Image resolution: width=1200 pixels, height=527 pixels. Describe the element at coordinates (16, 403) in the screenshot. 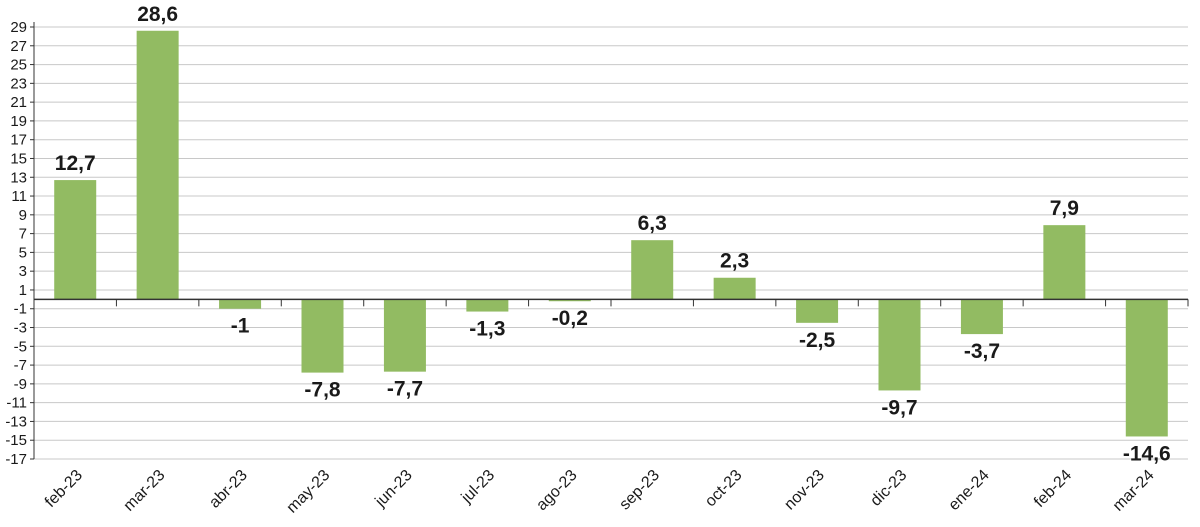

I see `y-tick-label: -11` at that location.